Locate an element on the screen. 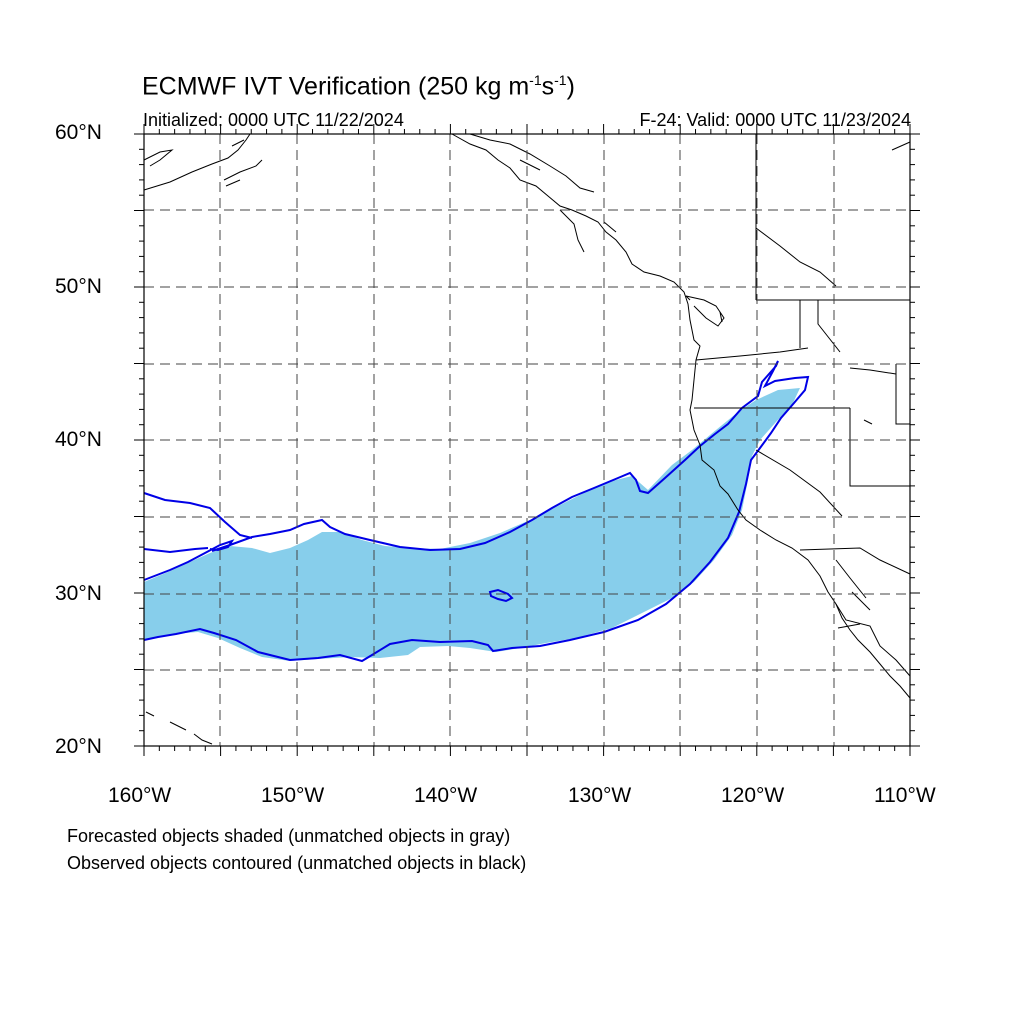 This screenshot has height=1024, width=1024. lat-label-40n: 40°N is located at coordinates (78, 439).